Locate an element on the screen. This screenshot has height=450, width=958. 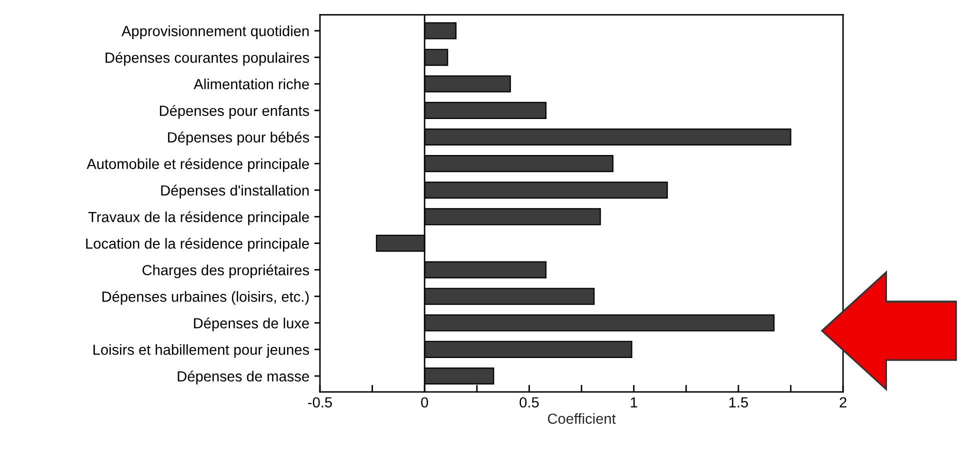
y-tick-label: Dépenses pour enfants is located at coordinates (235, 112).